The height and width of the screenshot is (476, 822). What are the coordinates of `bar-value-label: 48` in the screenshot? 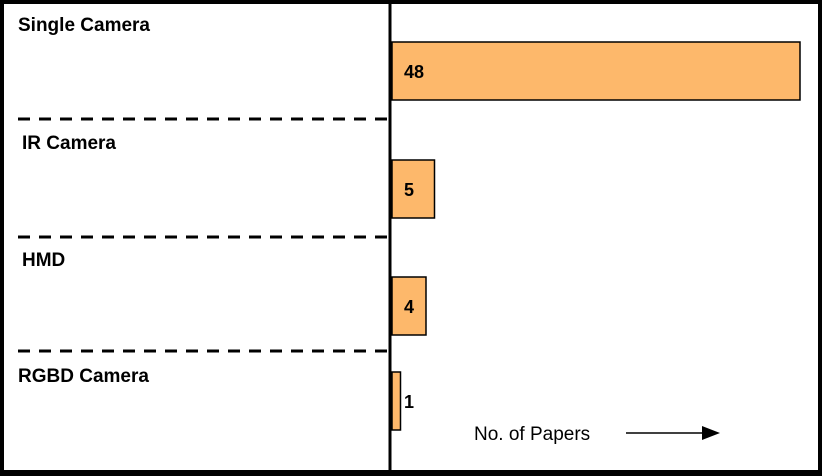 It's located at (414, 72).